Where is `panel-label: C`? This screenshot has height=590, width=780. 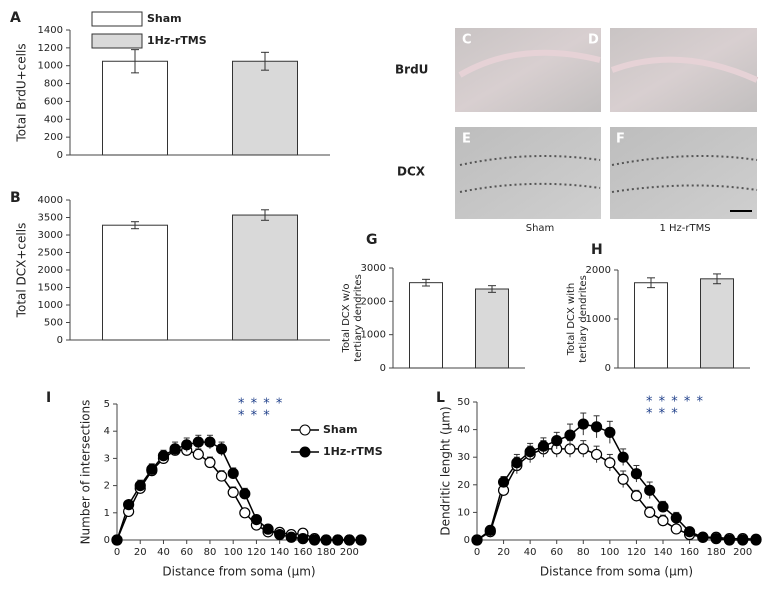 panel-label: C is located at coordinates (467, 40).